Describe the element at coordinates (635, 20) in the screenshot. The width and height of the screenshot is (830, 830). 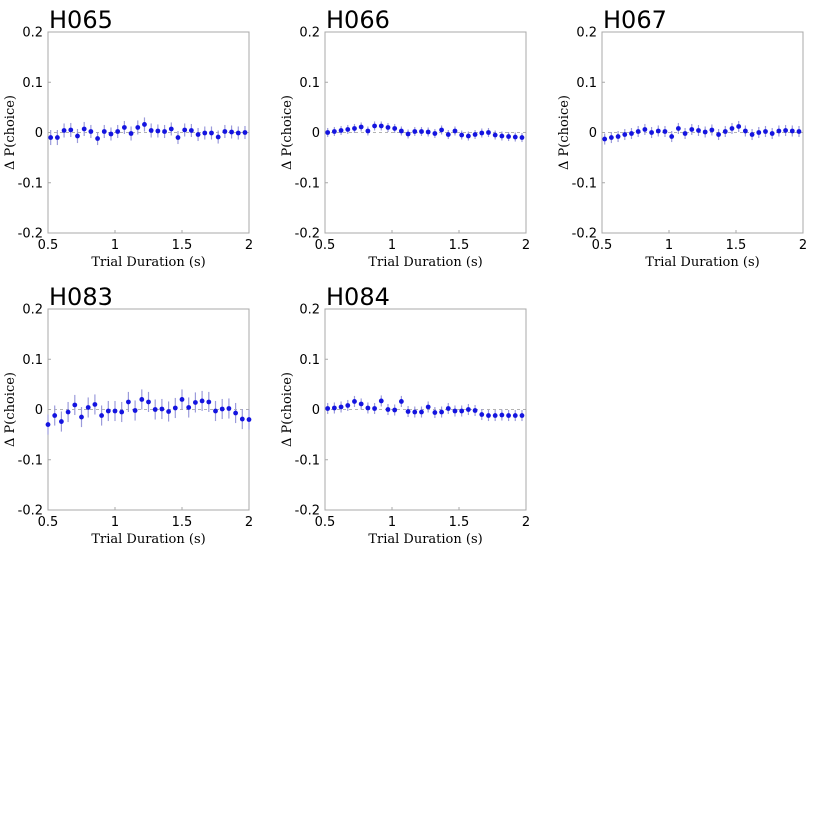
I see `panel-title: H067` at that location.